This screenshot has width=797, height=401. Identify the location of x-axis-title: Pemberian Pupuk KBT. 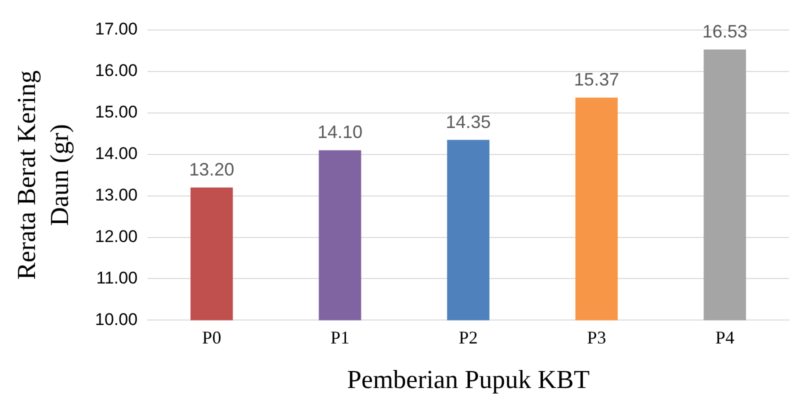
(468, 379).